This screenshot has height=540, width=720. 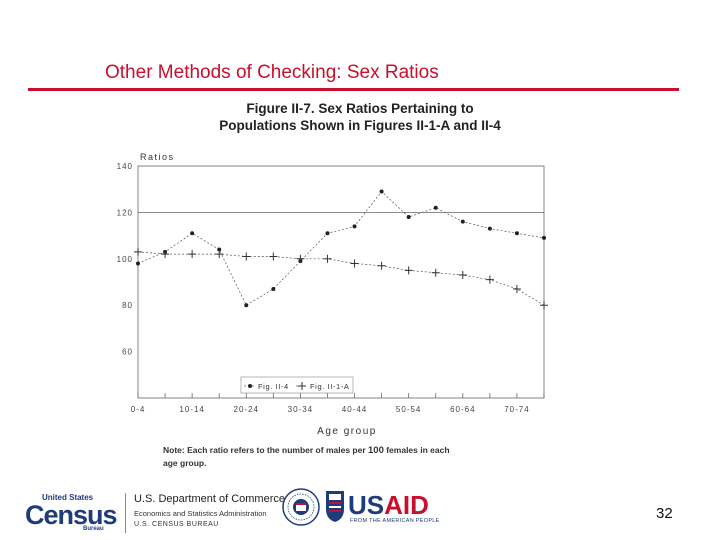 What do you see at coordinates (185, 463) in the screenshot?
I see `note-text-d: age group.` at bounding box center [185, 463].